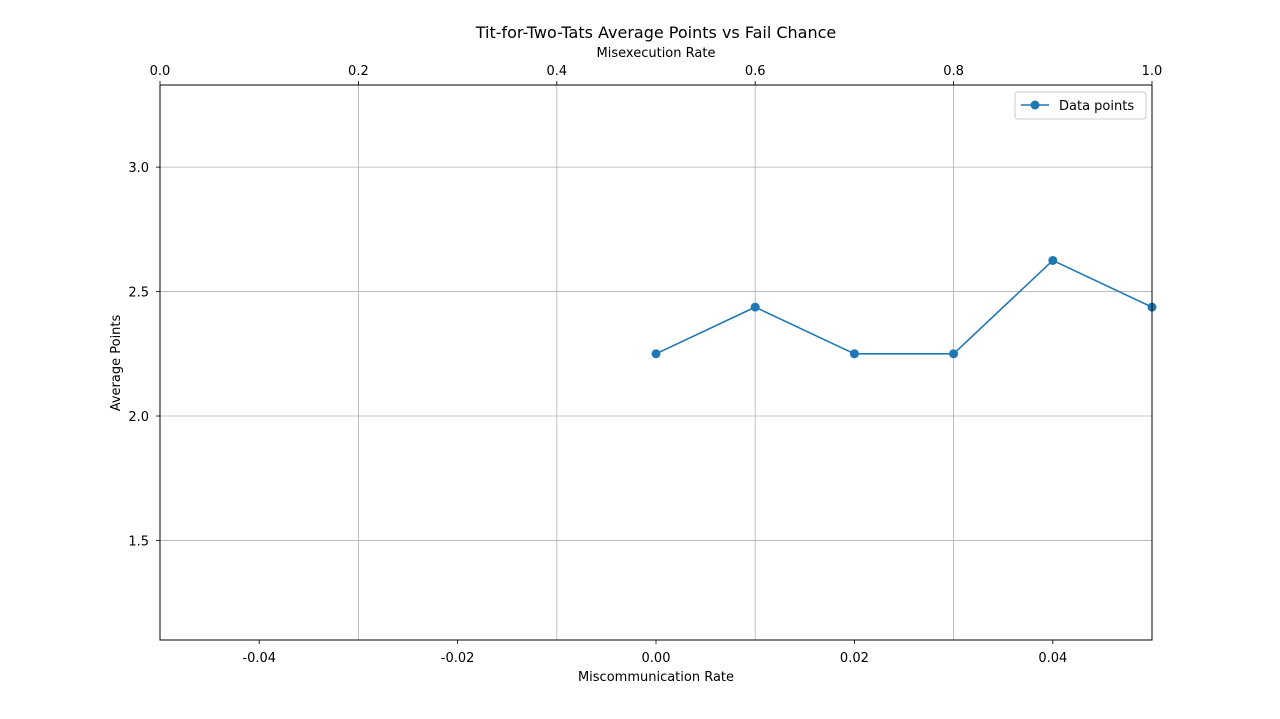 The height and width of the screenshot is (719, 1280). Describe the element at coordinates (1035, 105) in the screenshot. I see `legend-marker` at that location.